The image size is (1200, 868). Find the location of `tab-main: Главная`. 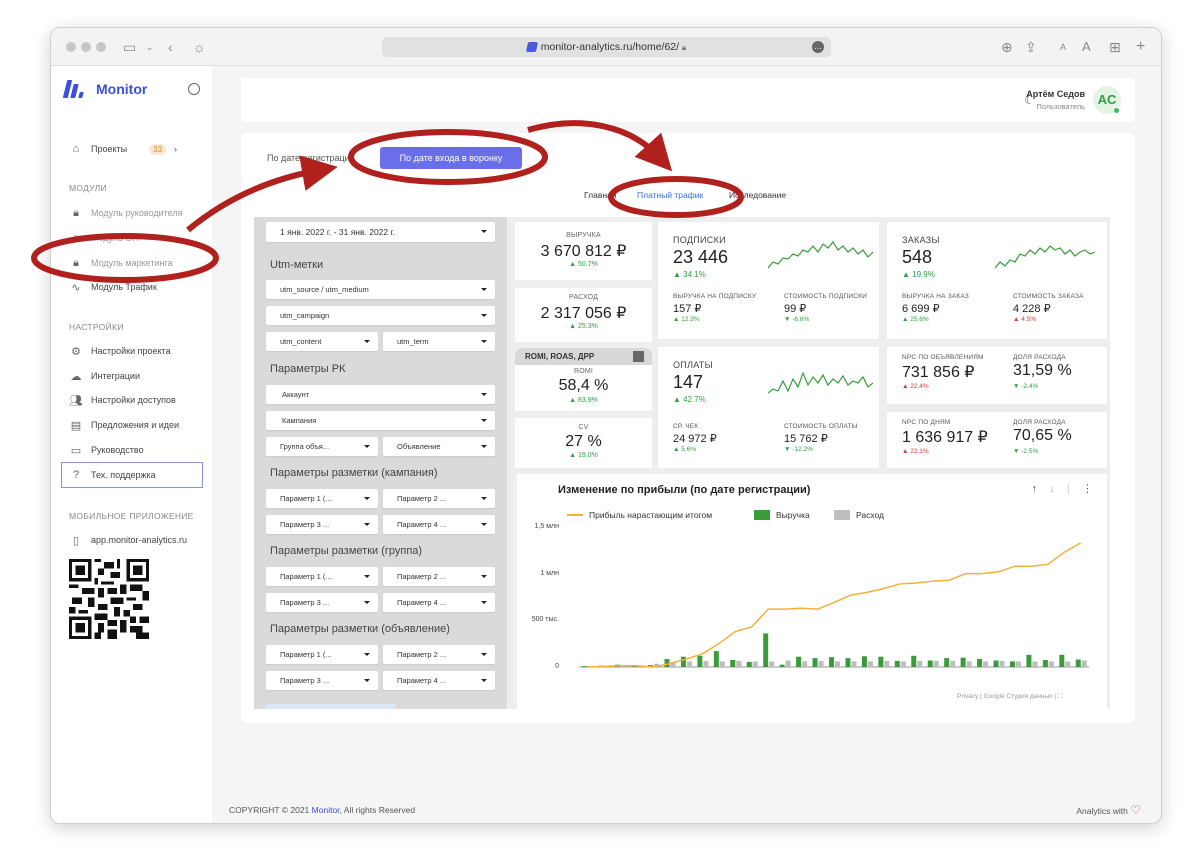

tab-main: Главная is located at coordinates (600, 195).